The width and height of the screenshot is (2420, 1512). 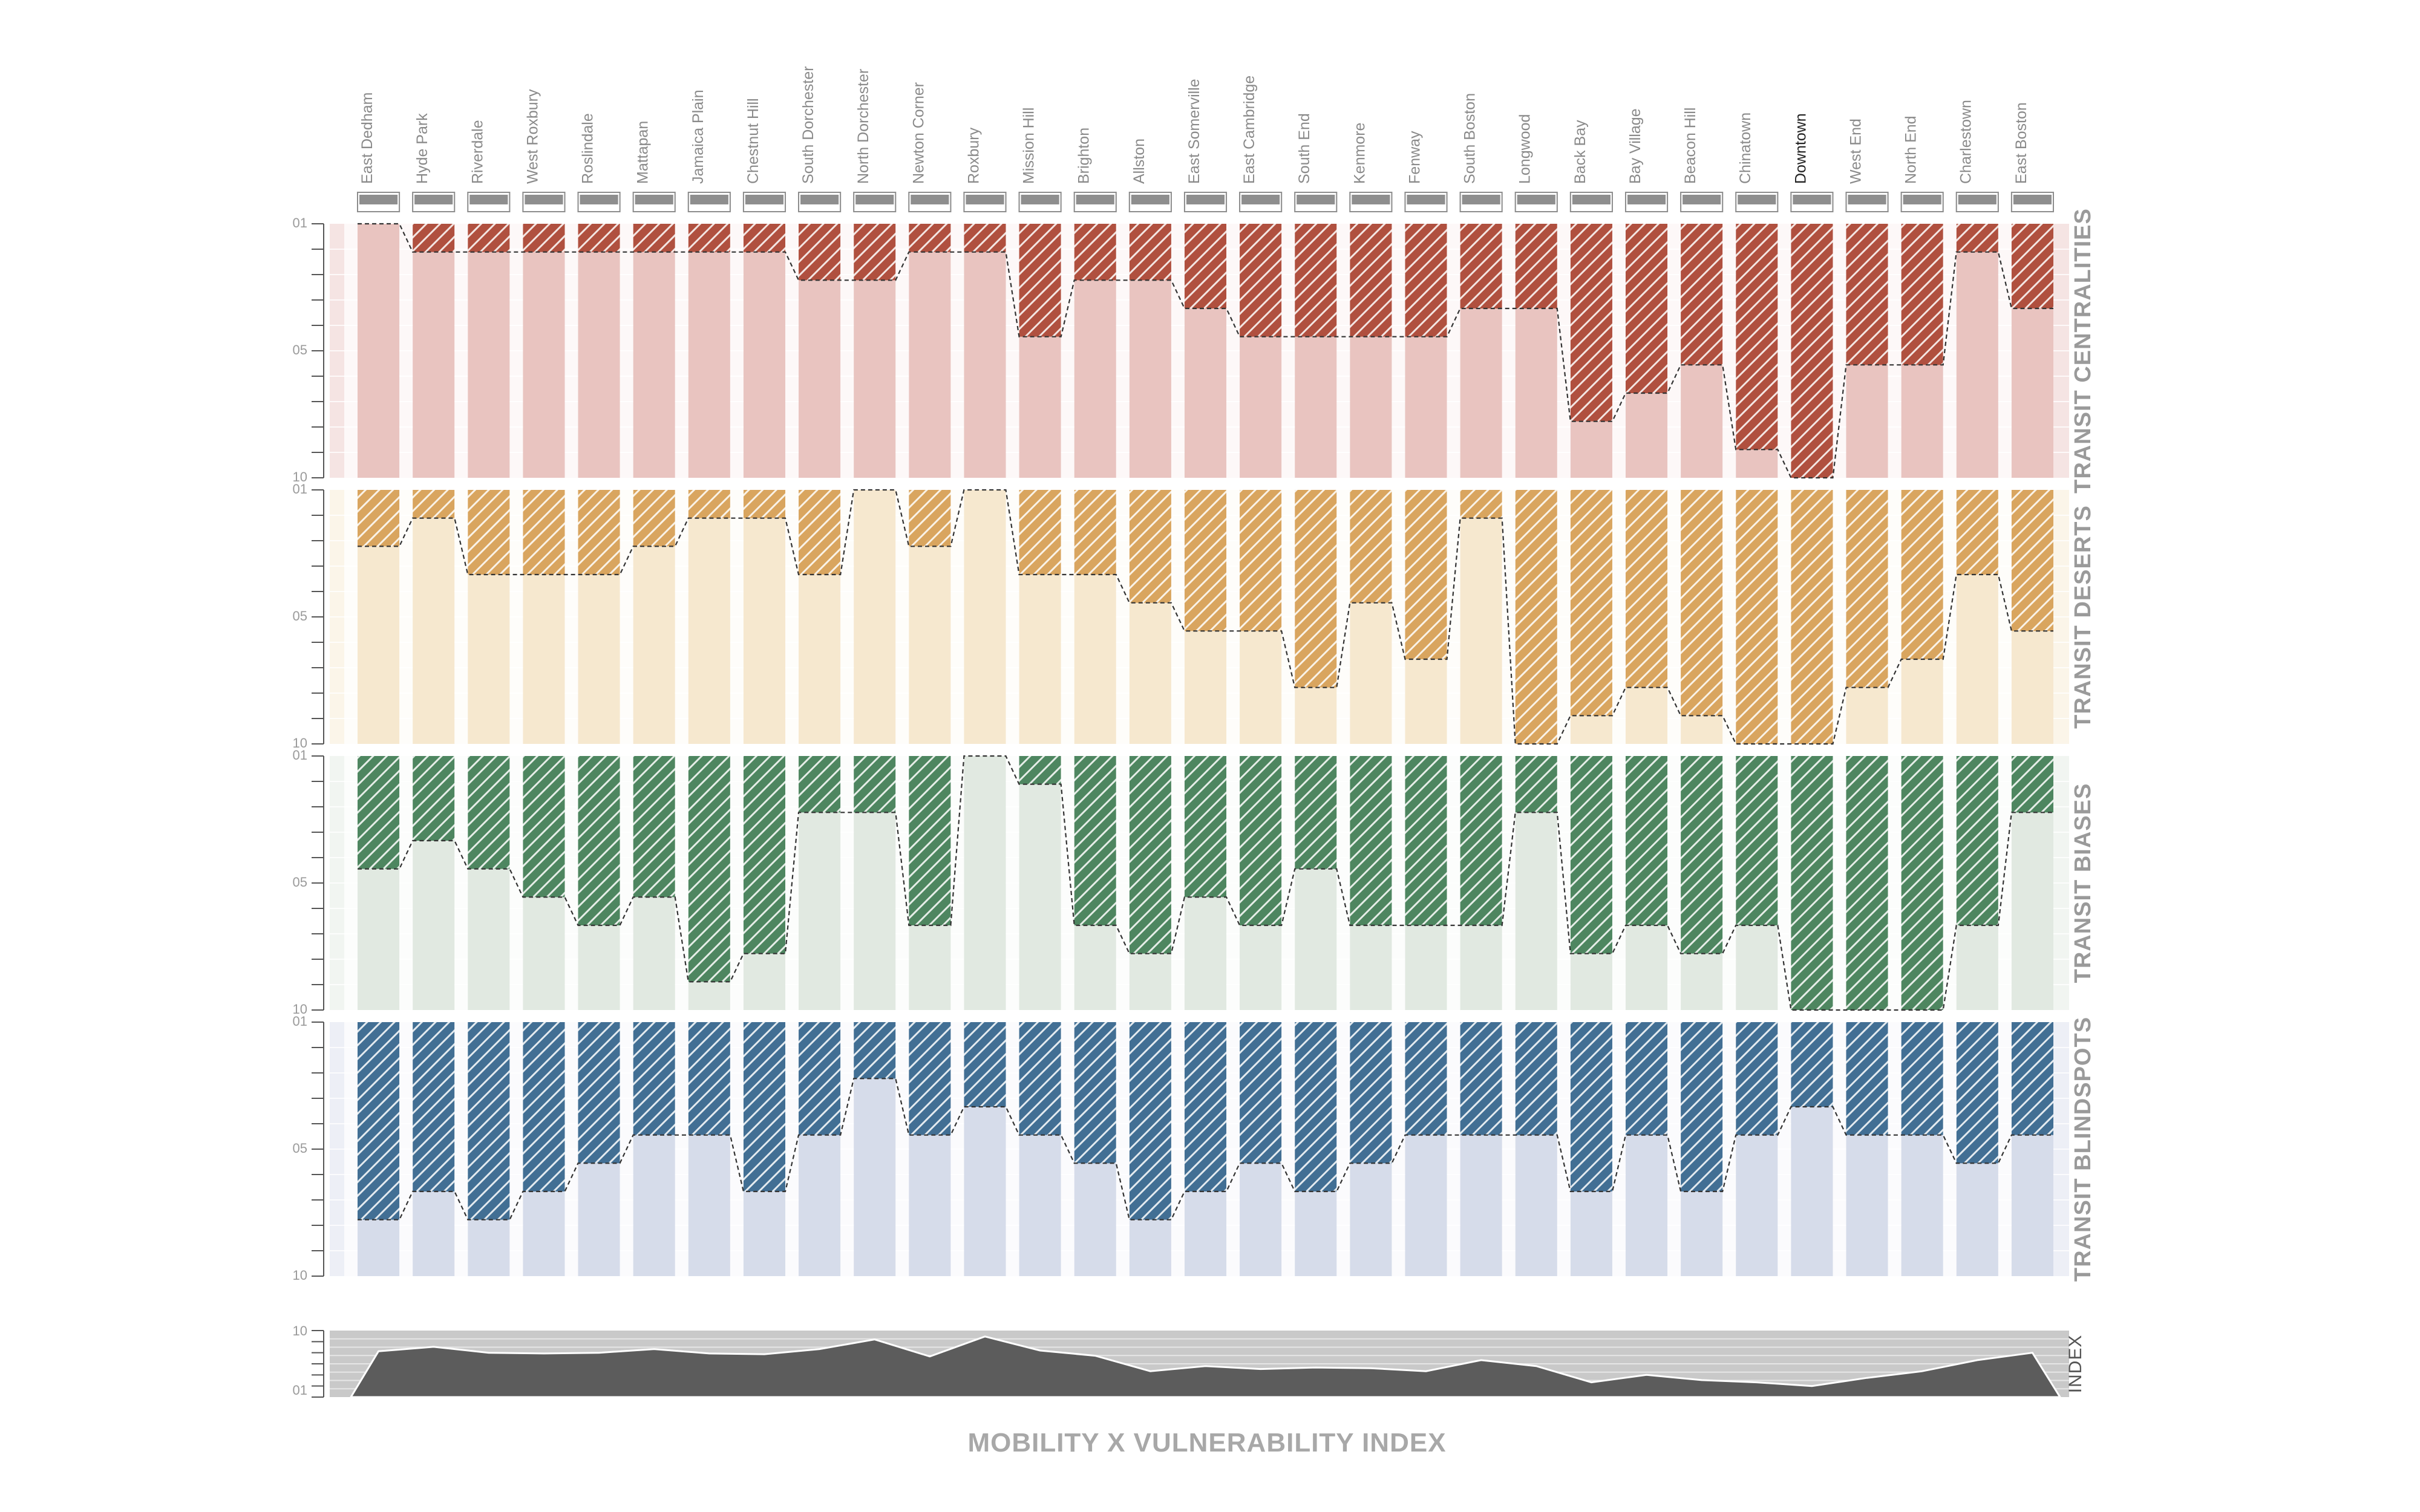 I want to click on y-tick-label: 01, so click(x=300, y=755).